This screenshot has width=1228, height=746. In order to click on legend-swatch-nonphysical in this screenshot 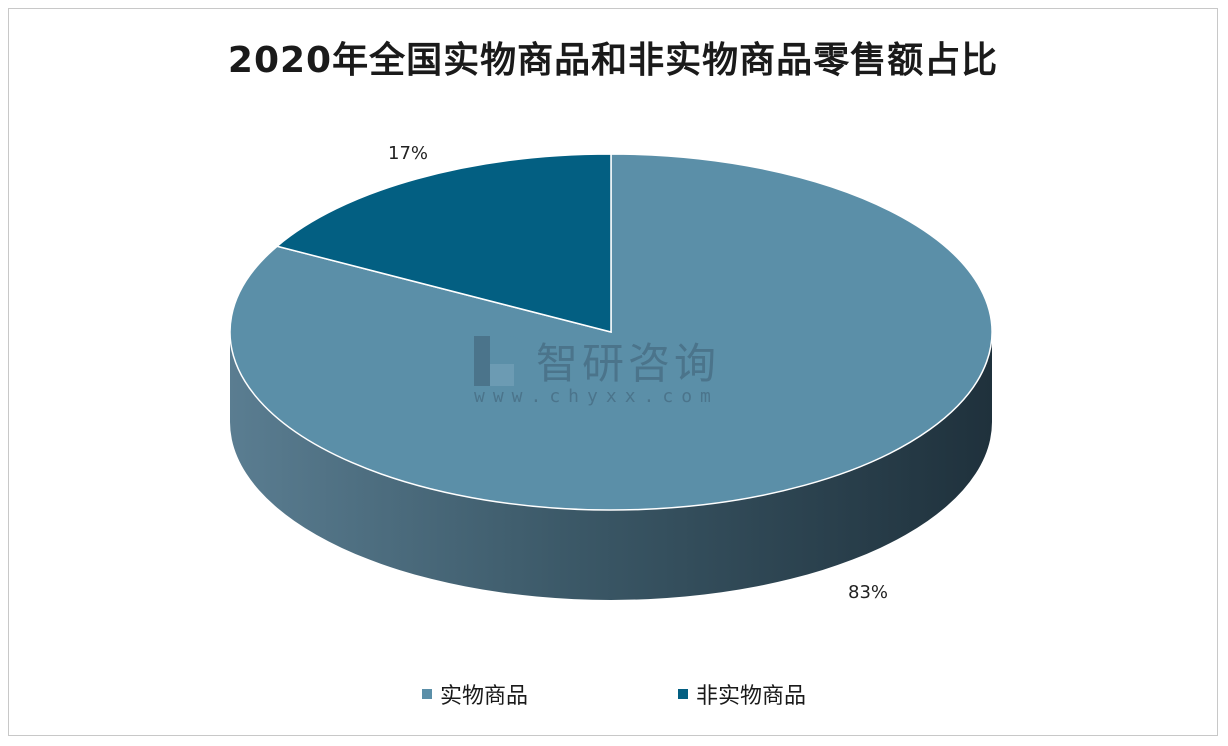, I will do `click(683, 694)`.